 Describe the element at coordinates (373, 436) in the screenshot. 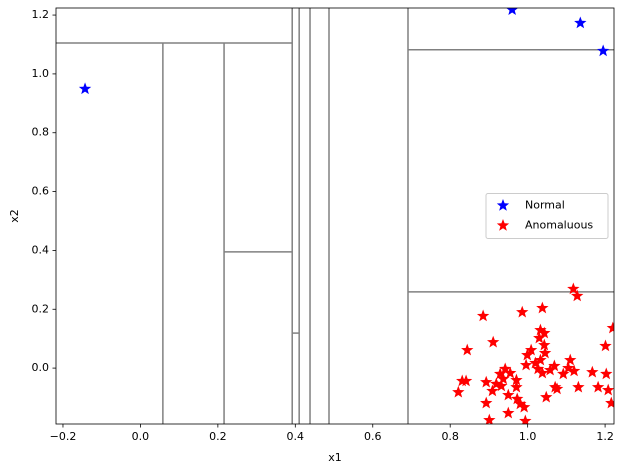

I see `x-tick-label: 0.6` at that location.